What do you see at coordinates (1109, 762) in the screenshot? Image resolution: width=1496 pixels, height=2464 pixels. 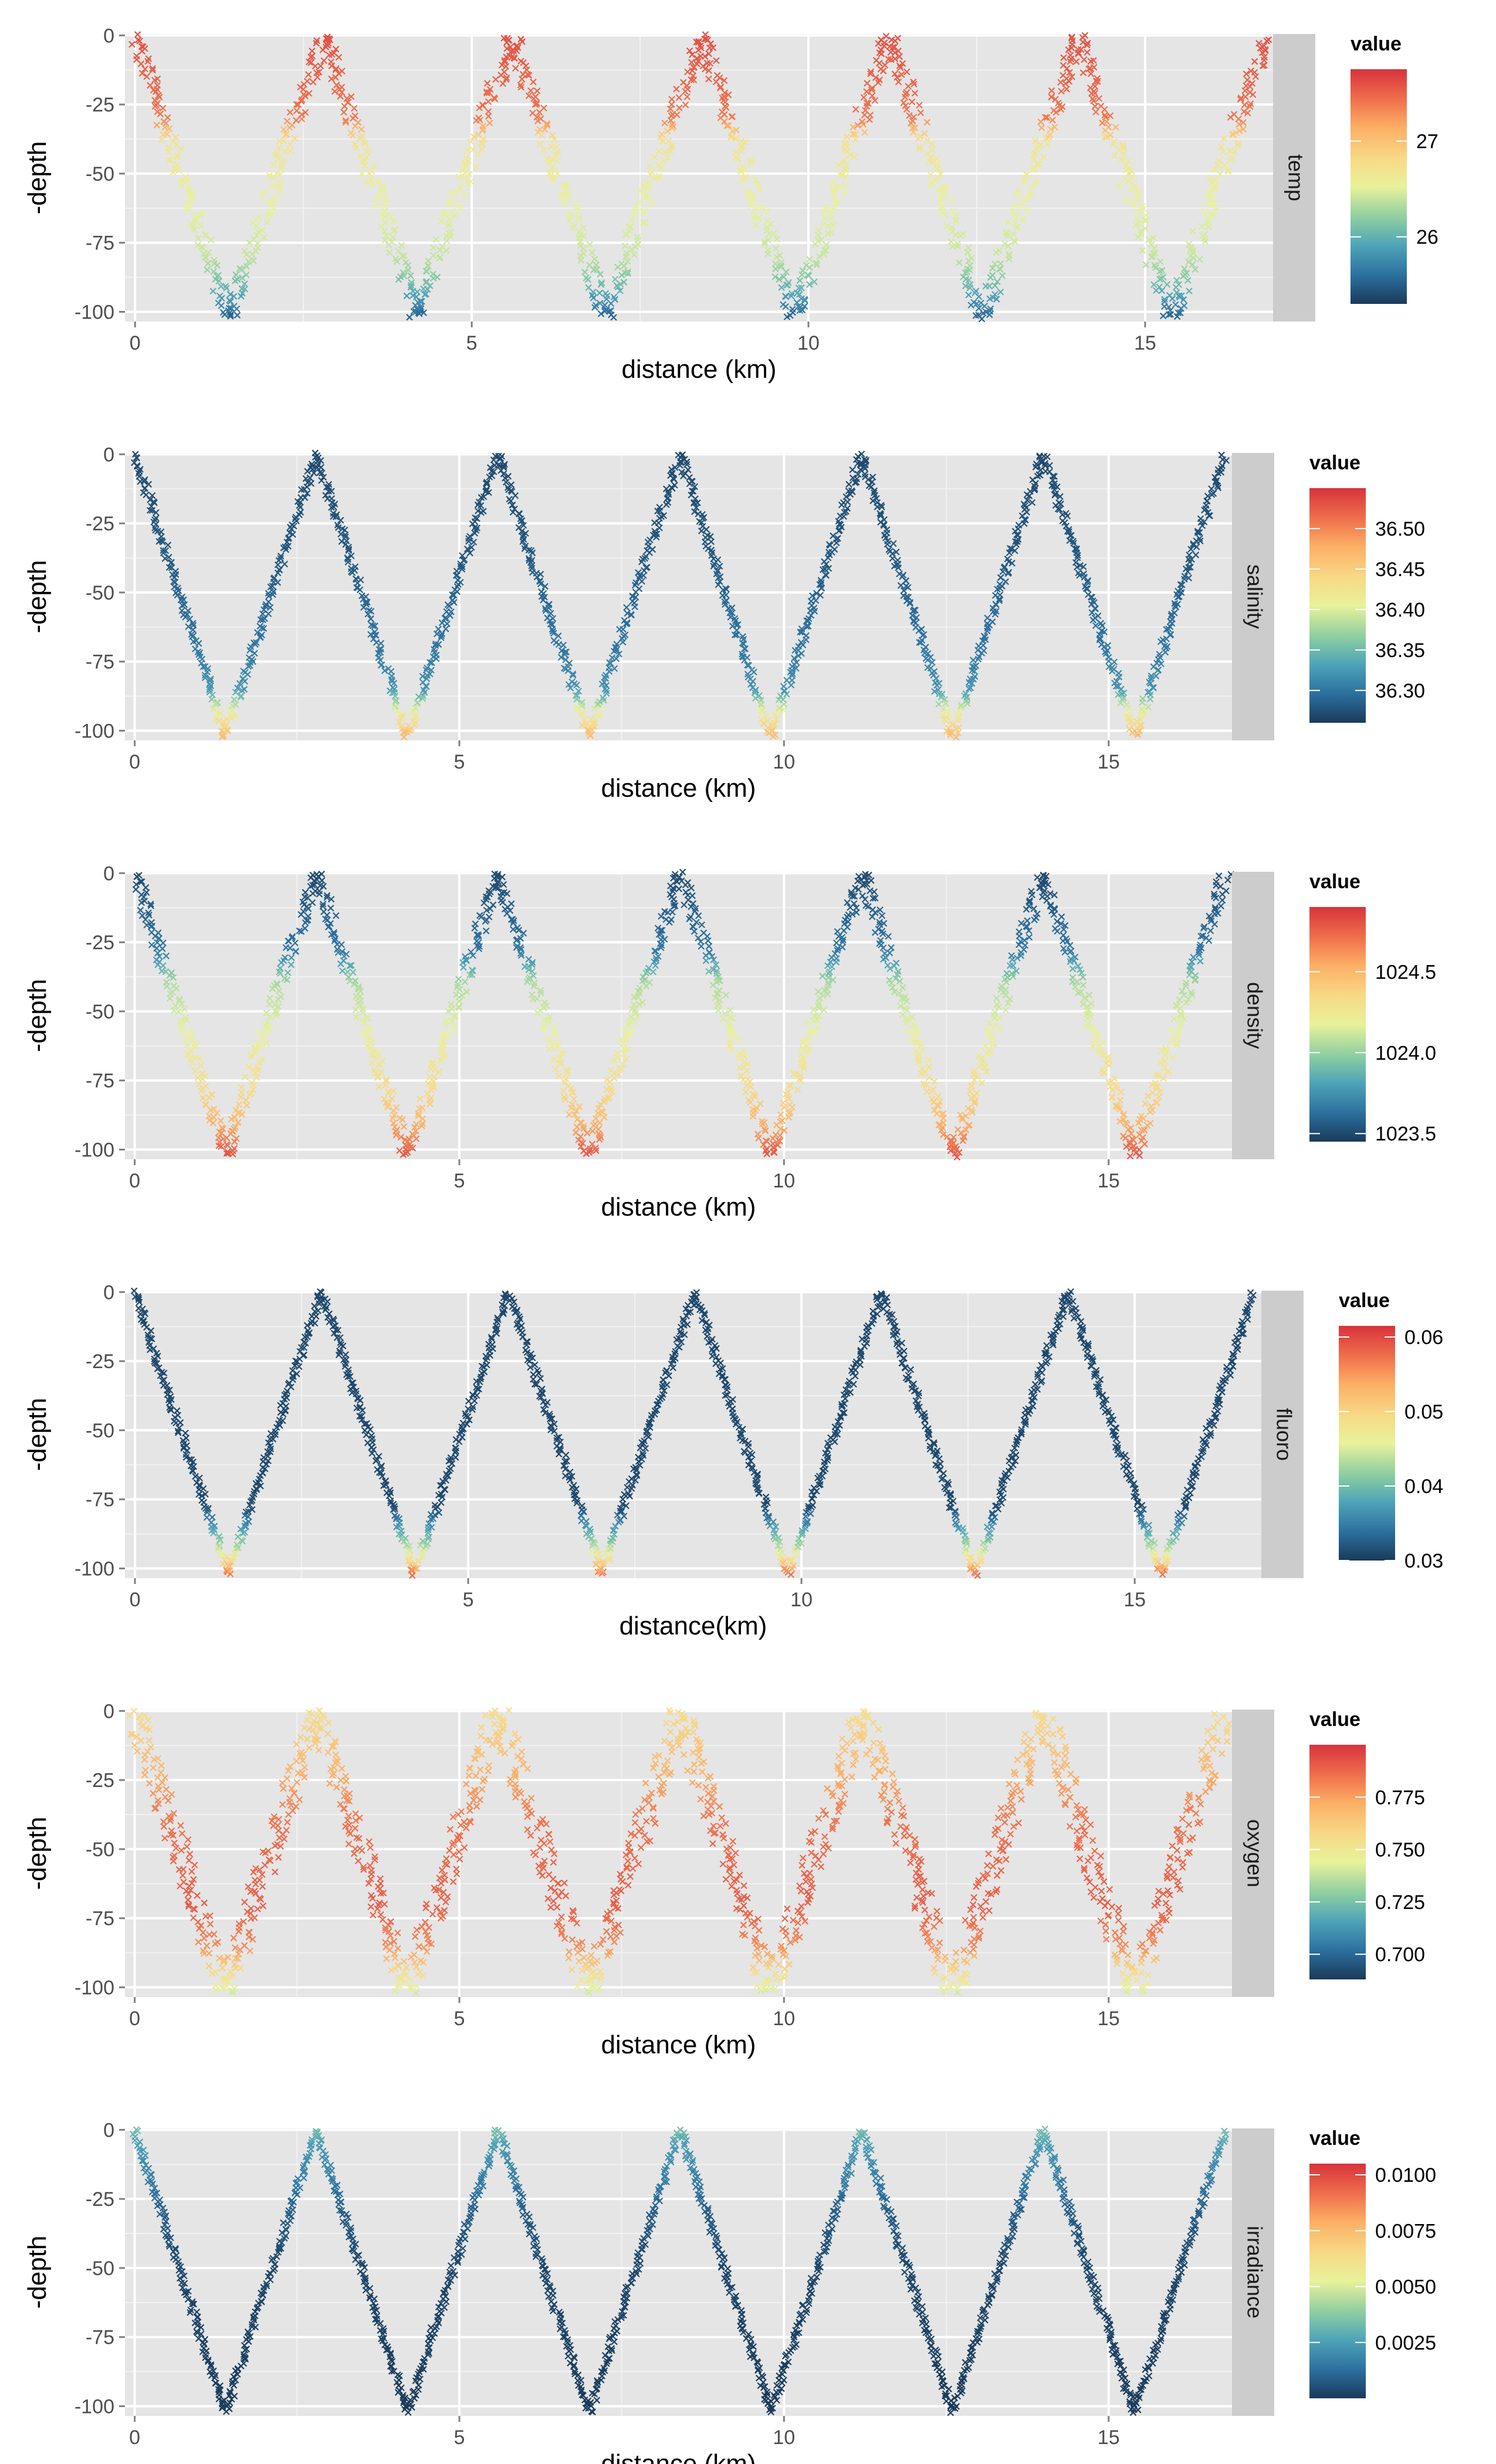 I see `x-tick-label: 15` at bounding box center [1109, 762].